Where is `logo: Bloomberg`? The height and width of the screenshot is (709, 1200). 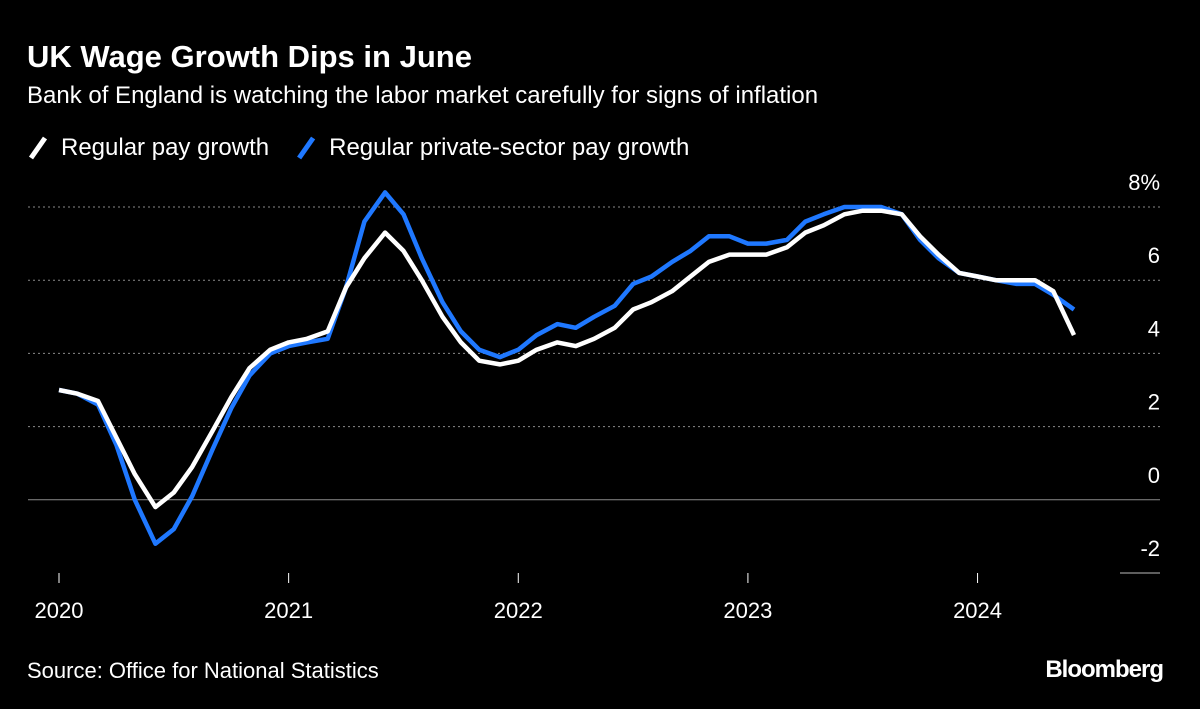
logo: Bloomberg is located at coordinates (1104, 669).